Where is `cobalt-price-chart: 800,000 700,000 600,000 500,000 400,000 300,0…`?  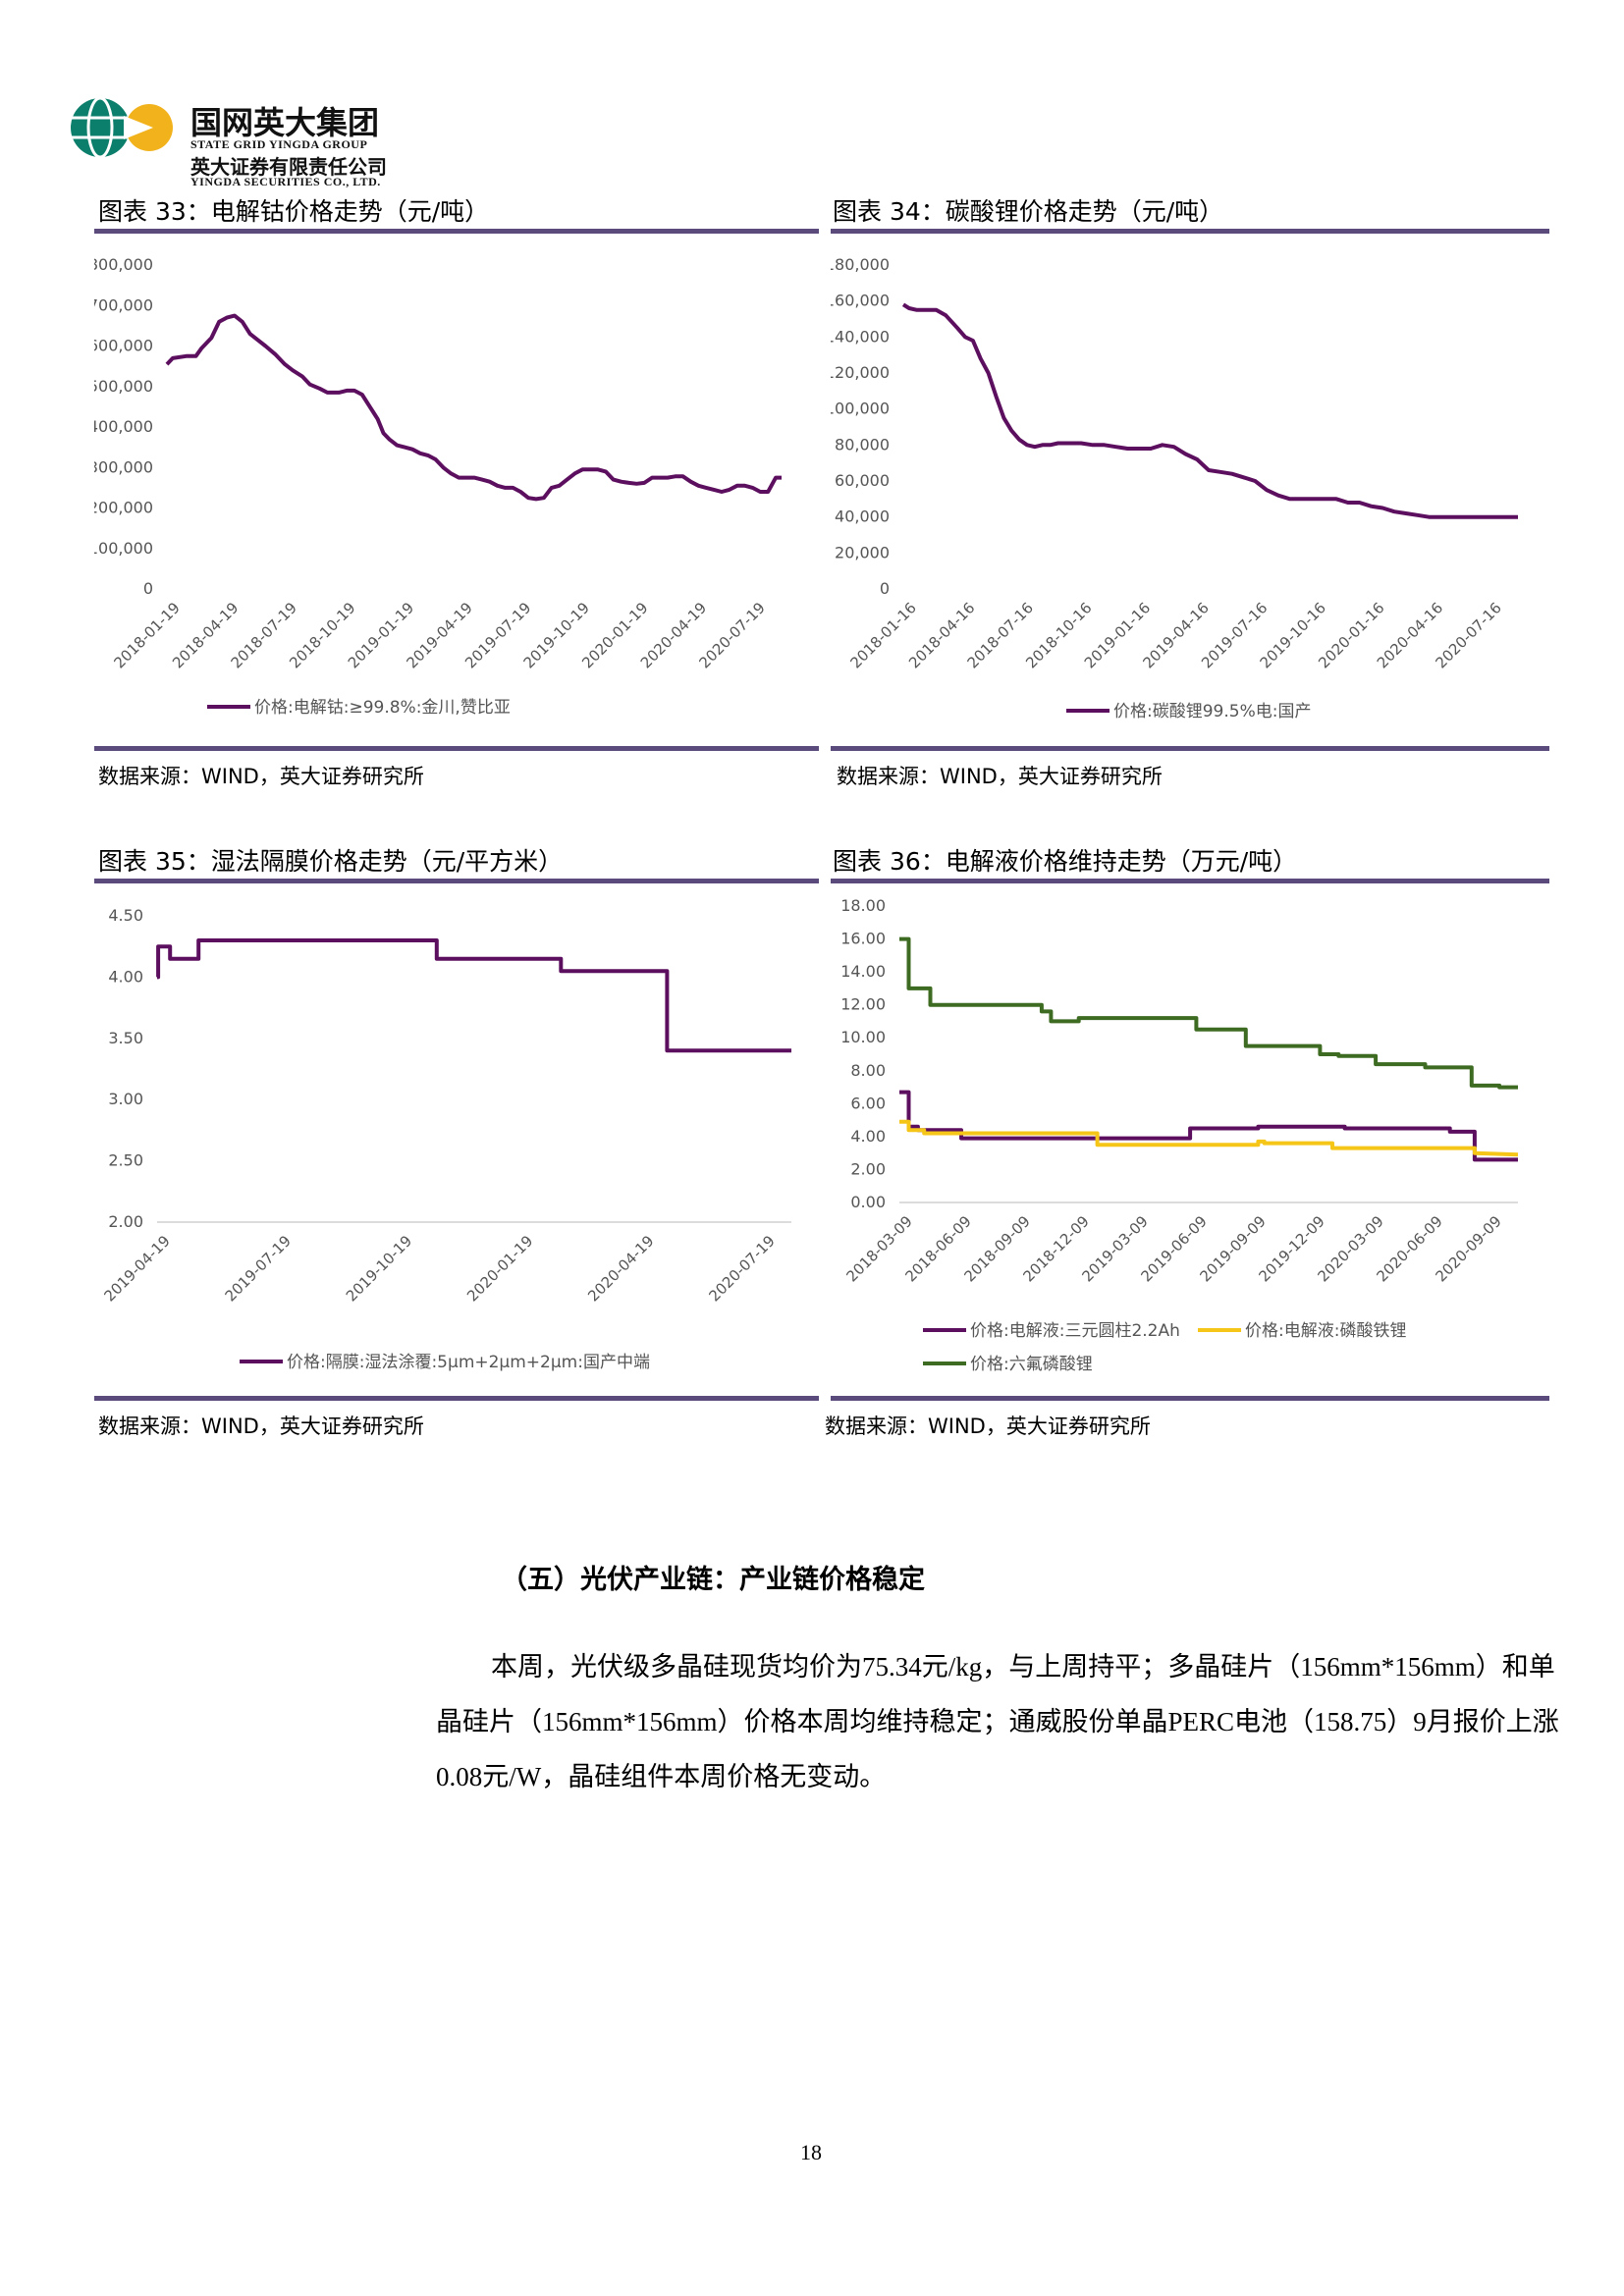 cobalt-price-chart: 800,000 700,000 600,000 500,000 400,000 300,0… is located at coordinates (438, 487).